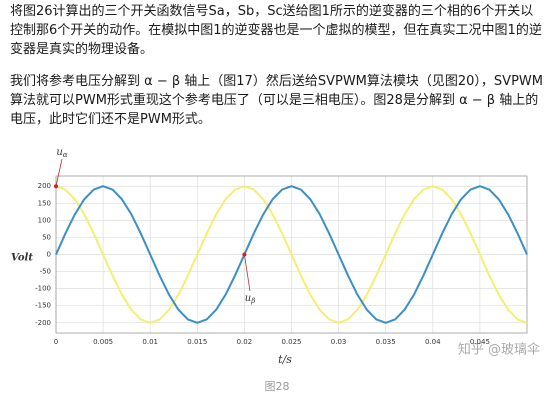 Image resolution: width=554 pixels, height=402 pixels. I want to click on x-tick-label: 0.01, so click(150, 342).